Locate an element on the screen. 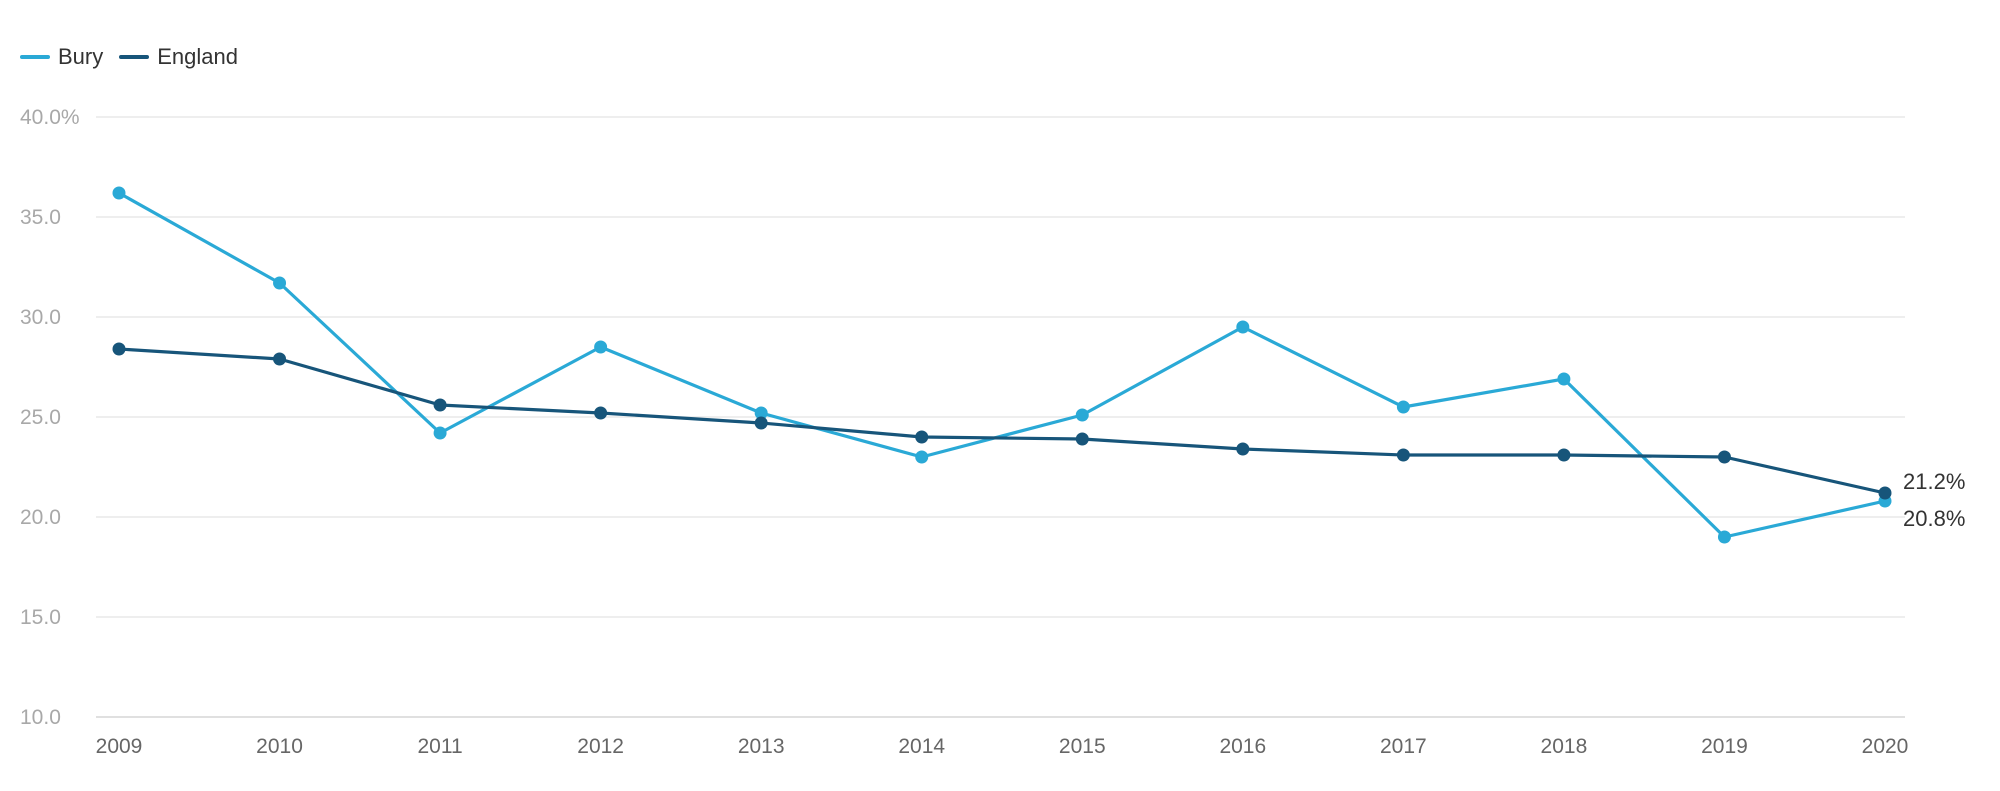  legend-swatch-england is located at coordinates (134, 57).